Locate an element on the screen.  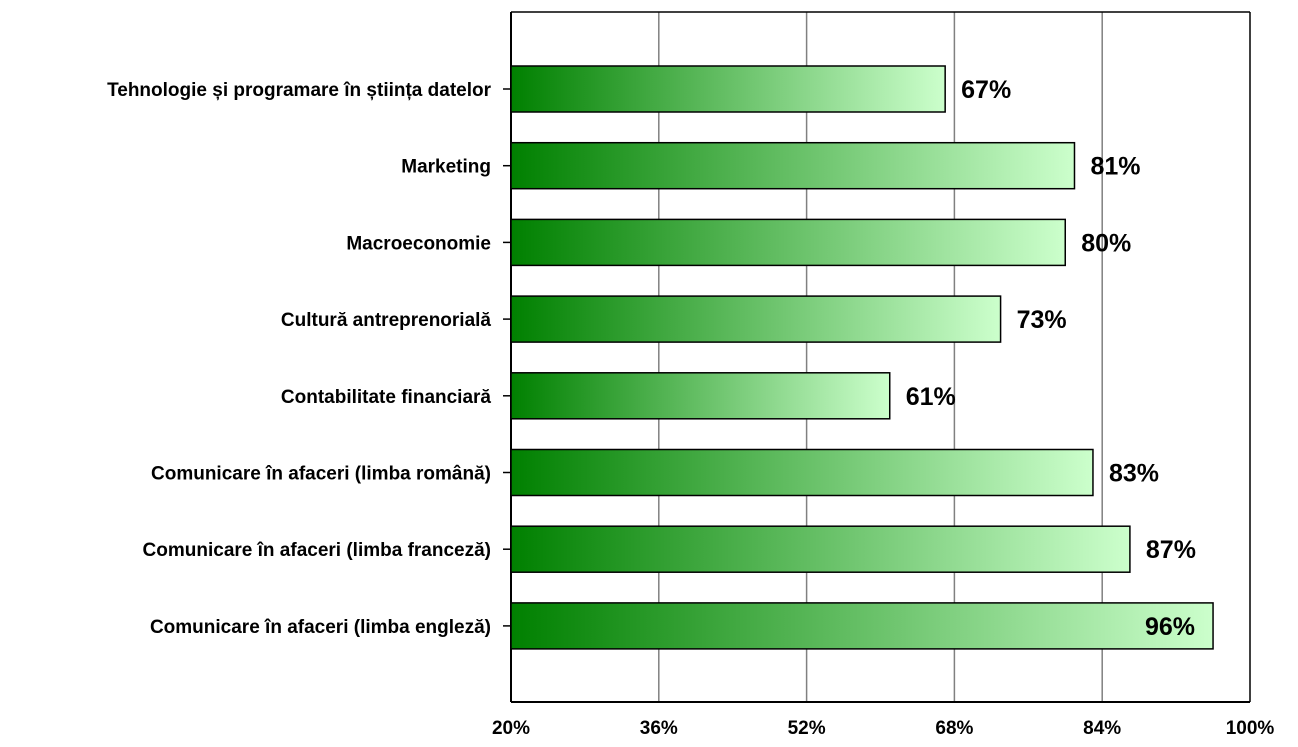
x-axis-ticks: 20% 36% 52% 68% 84% 100% is located at coordinates (883, 728).